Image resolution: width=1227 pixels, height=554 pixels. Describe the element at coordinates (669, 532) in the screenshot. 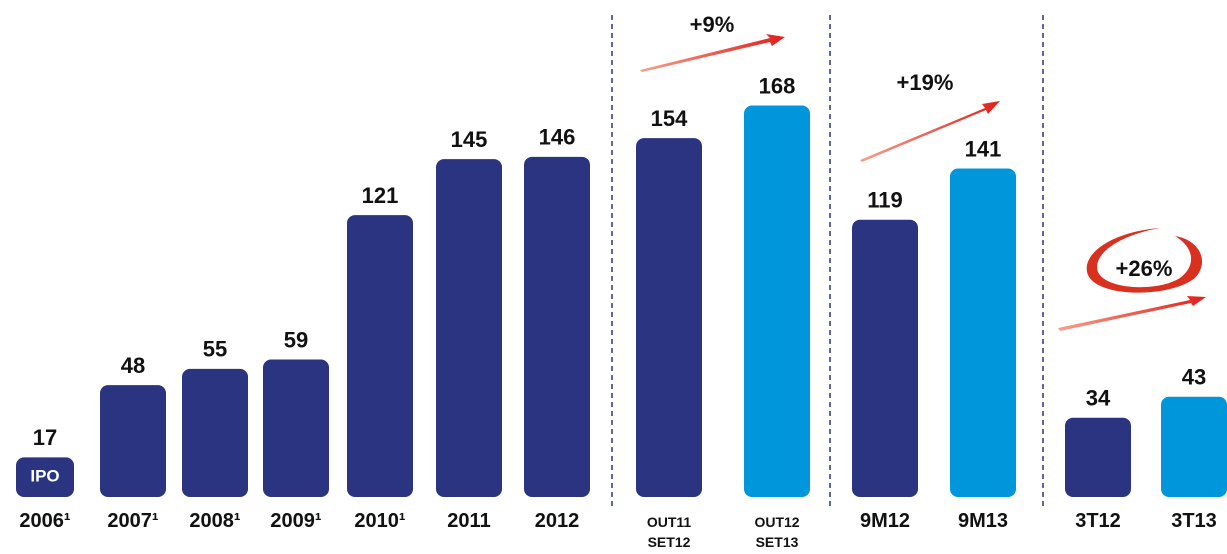

I see `x-tick-label: OUT11 SET12` at that location.